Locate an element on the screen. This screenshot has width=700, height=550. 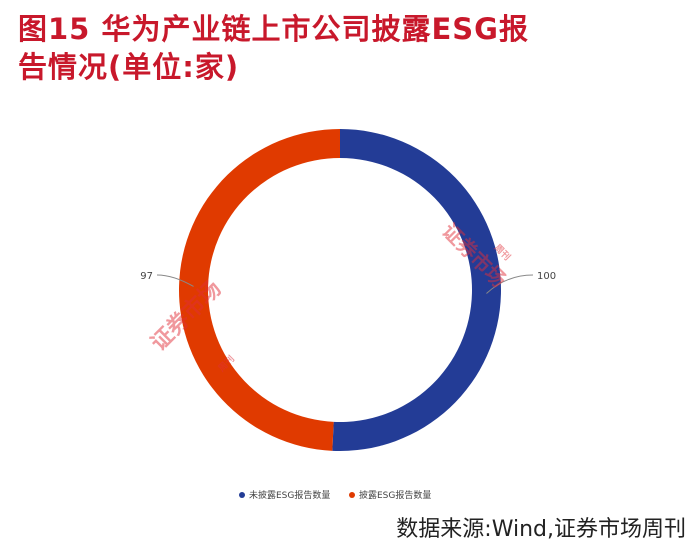
data-label-1: 100 is located at coordinates (546, 276).